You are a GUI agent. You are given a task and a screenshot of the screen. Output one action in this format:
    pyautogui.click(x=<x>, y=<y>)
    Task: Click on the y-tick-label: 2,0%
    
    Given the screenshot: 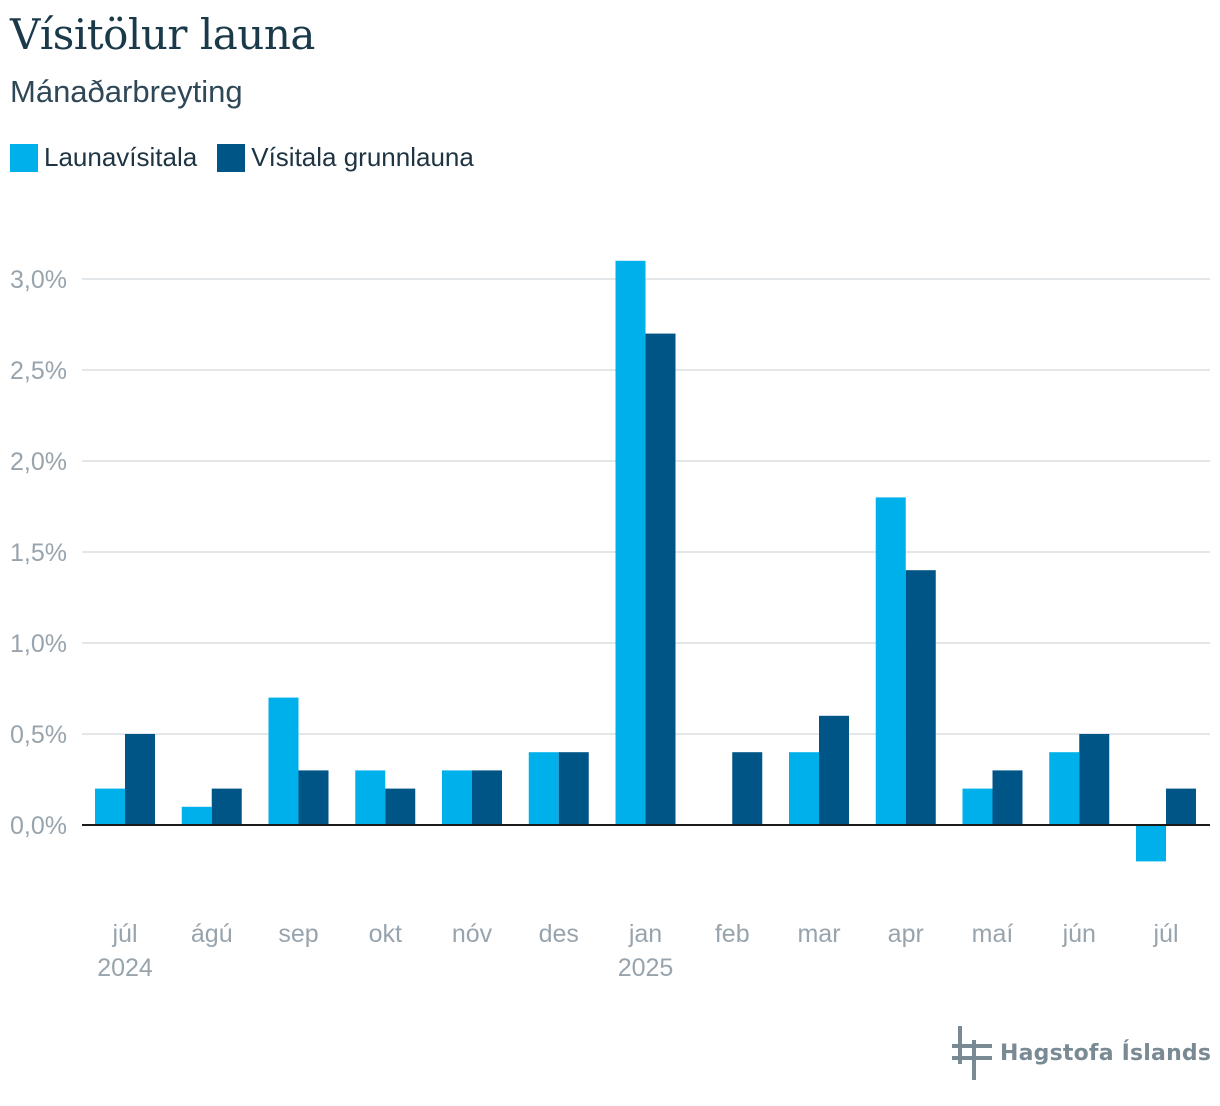 What is the action you would take?
    pyautogui.click(x=38, y=462)
    